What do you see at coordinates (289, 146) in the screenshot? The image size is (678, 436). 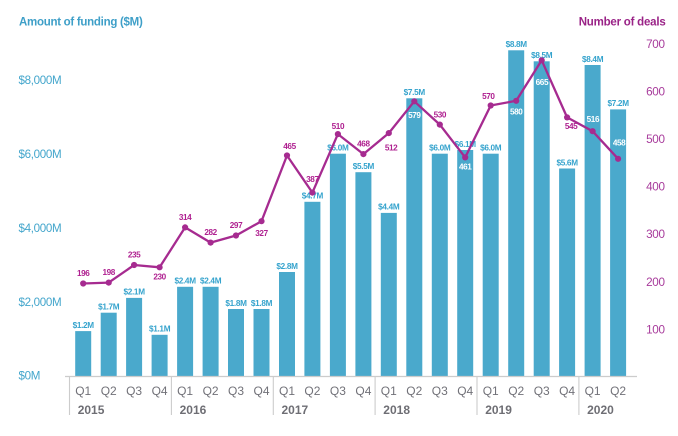 I see `svg-text: 465` at bounding box center [289, 146].